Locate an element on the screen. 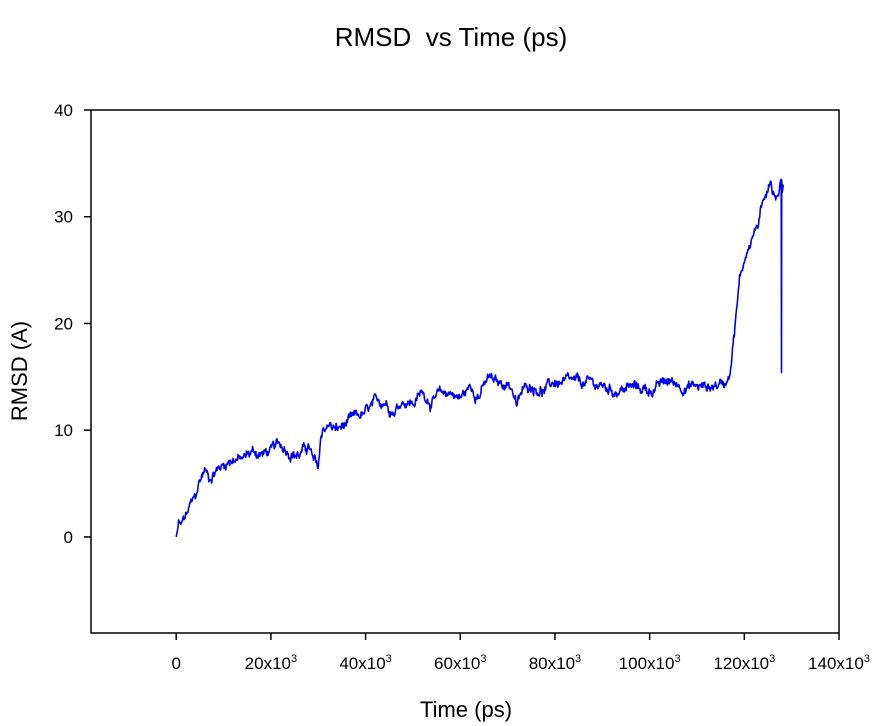 The height and width of the screenshot is (726, 881). y-tick-label: 0 is located at coordinates (68, 537).